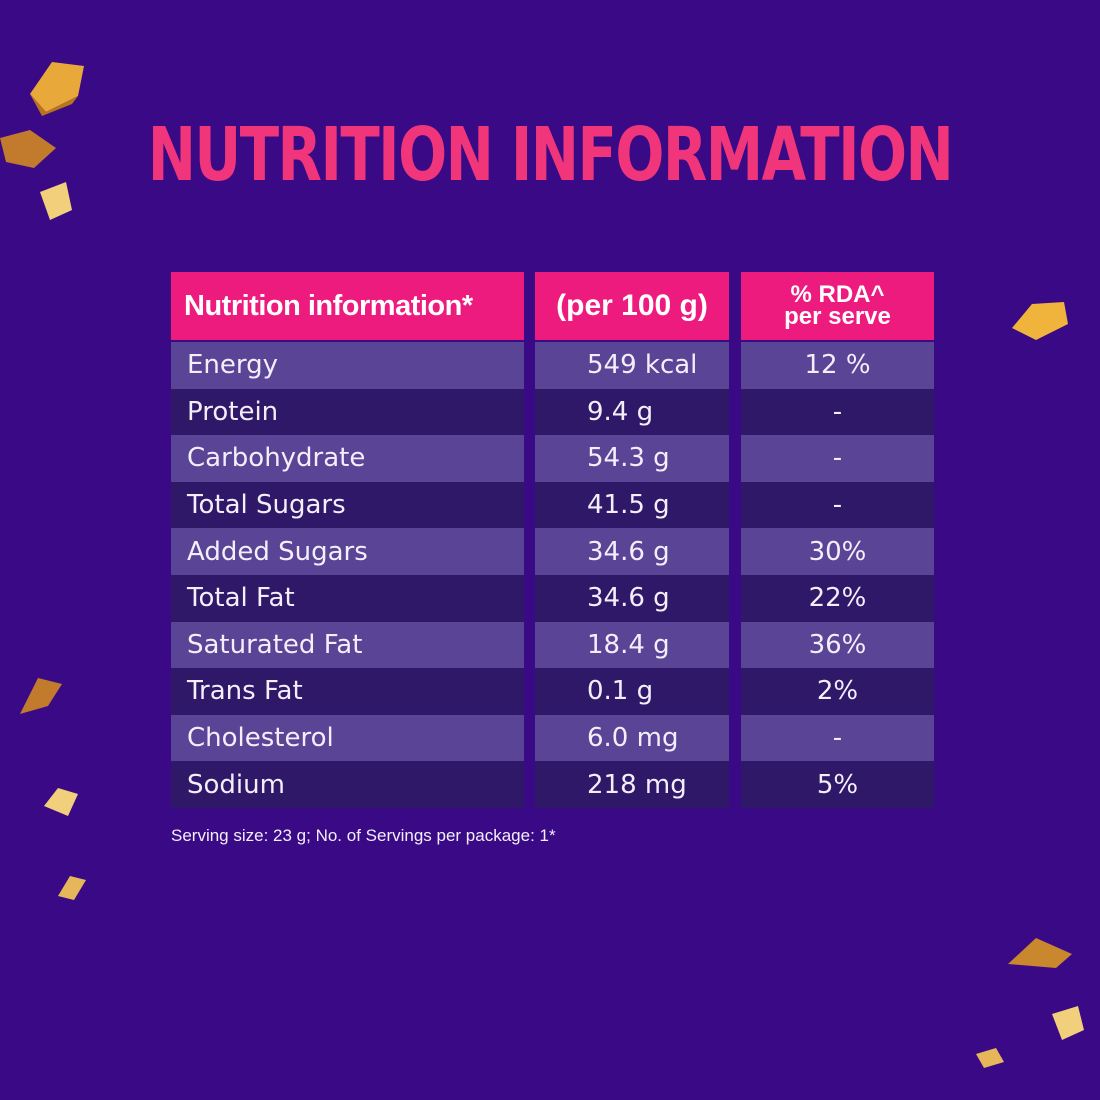  What do you see at coordinates (632, 412) in the screenshot?
I see `table-cell: 9.4 g` at bounding box center [632, 412].